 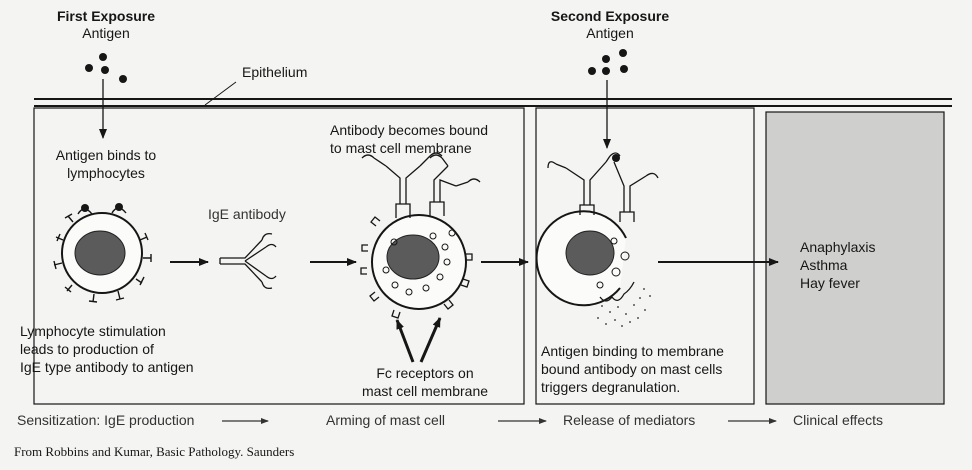 I want to click on effect-hay-fever: Hay fever, so click(x=830, y=283).